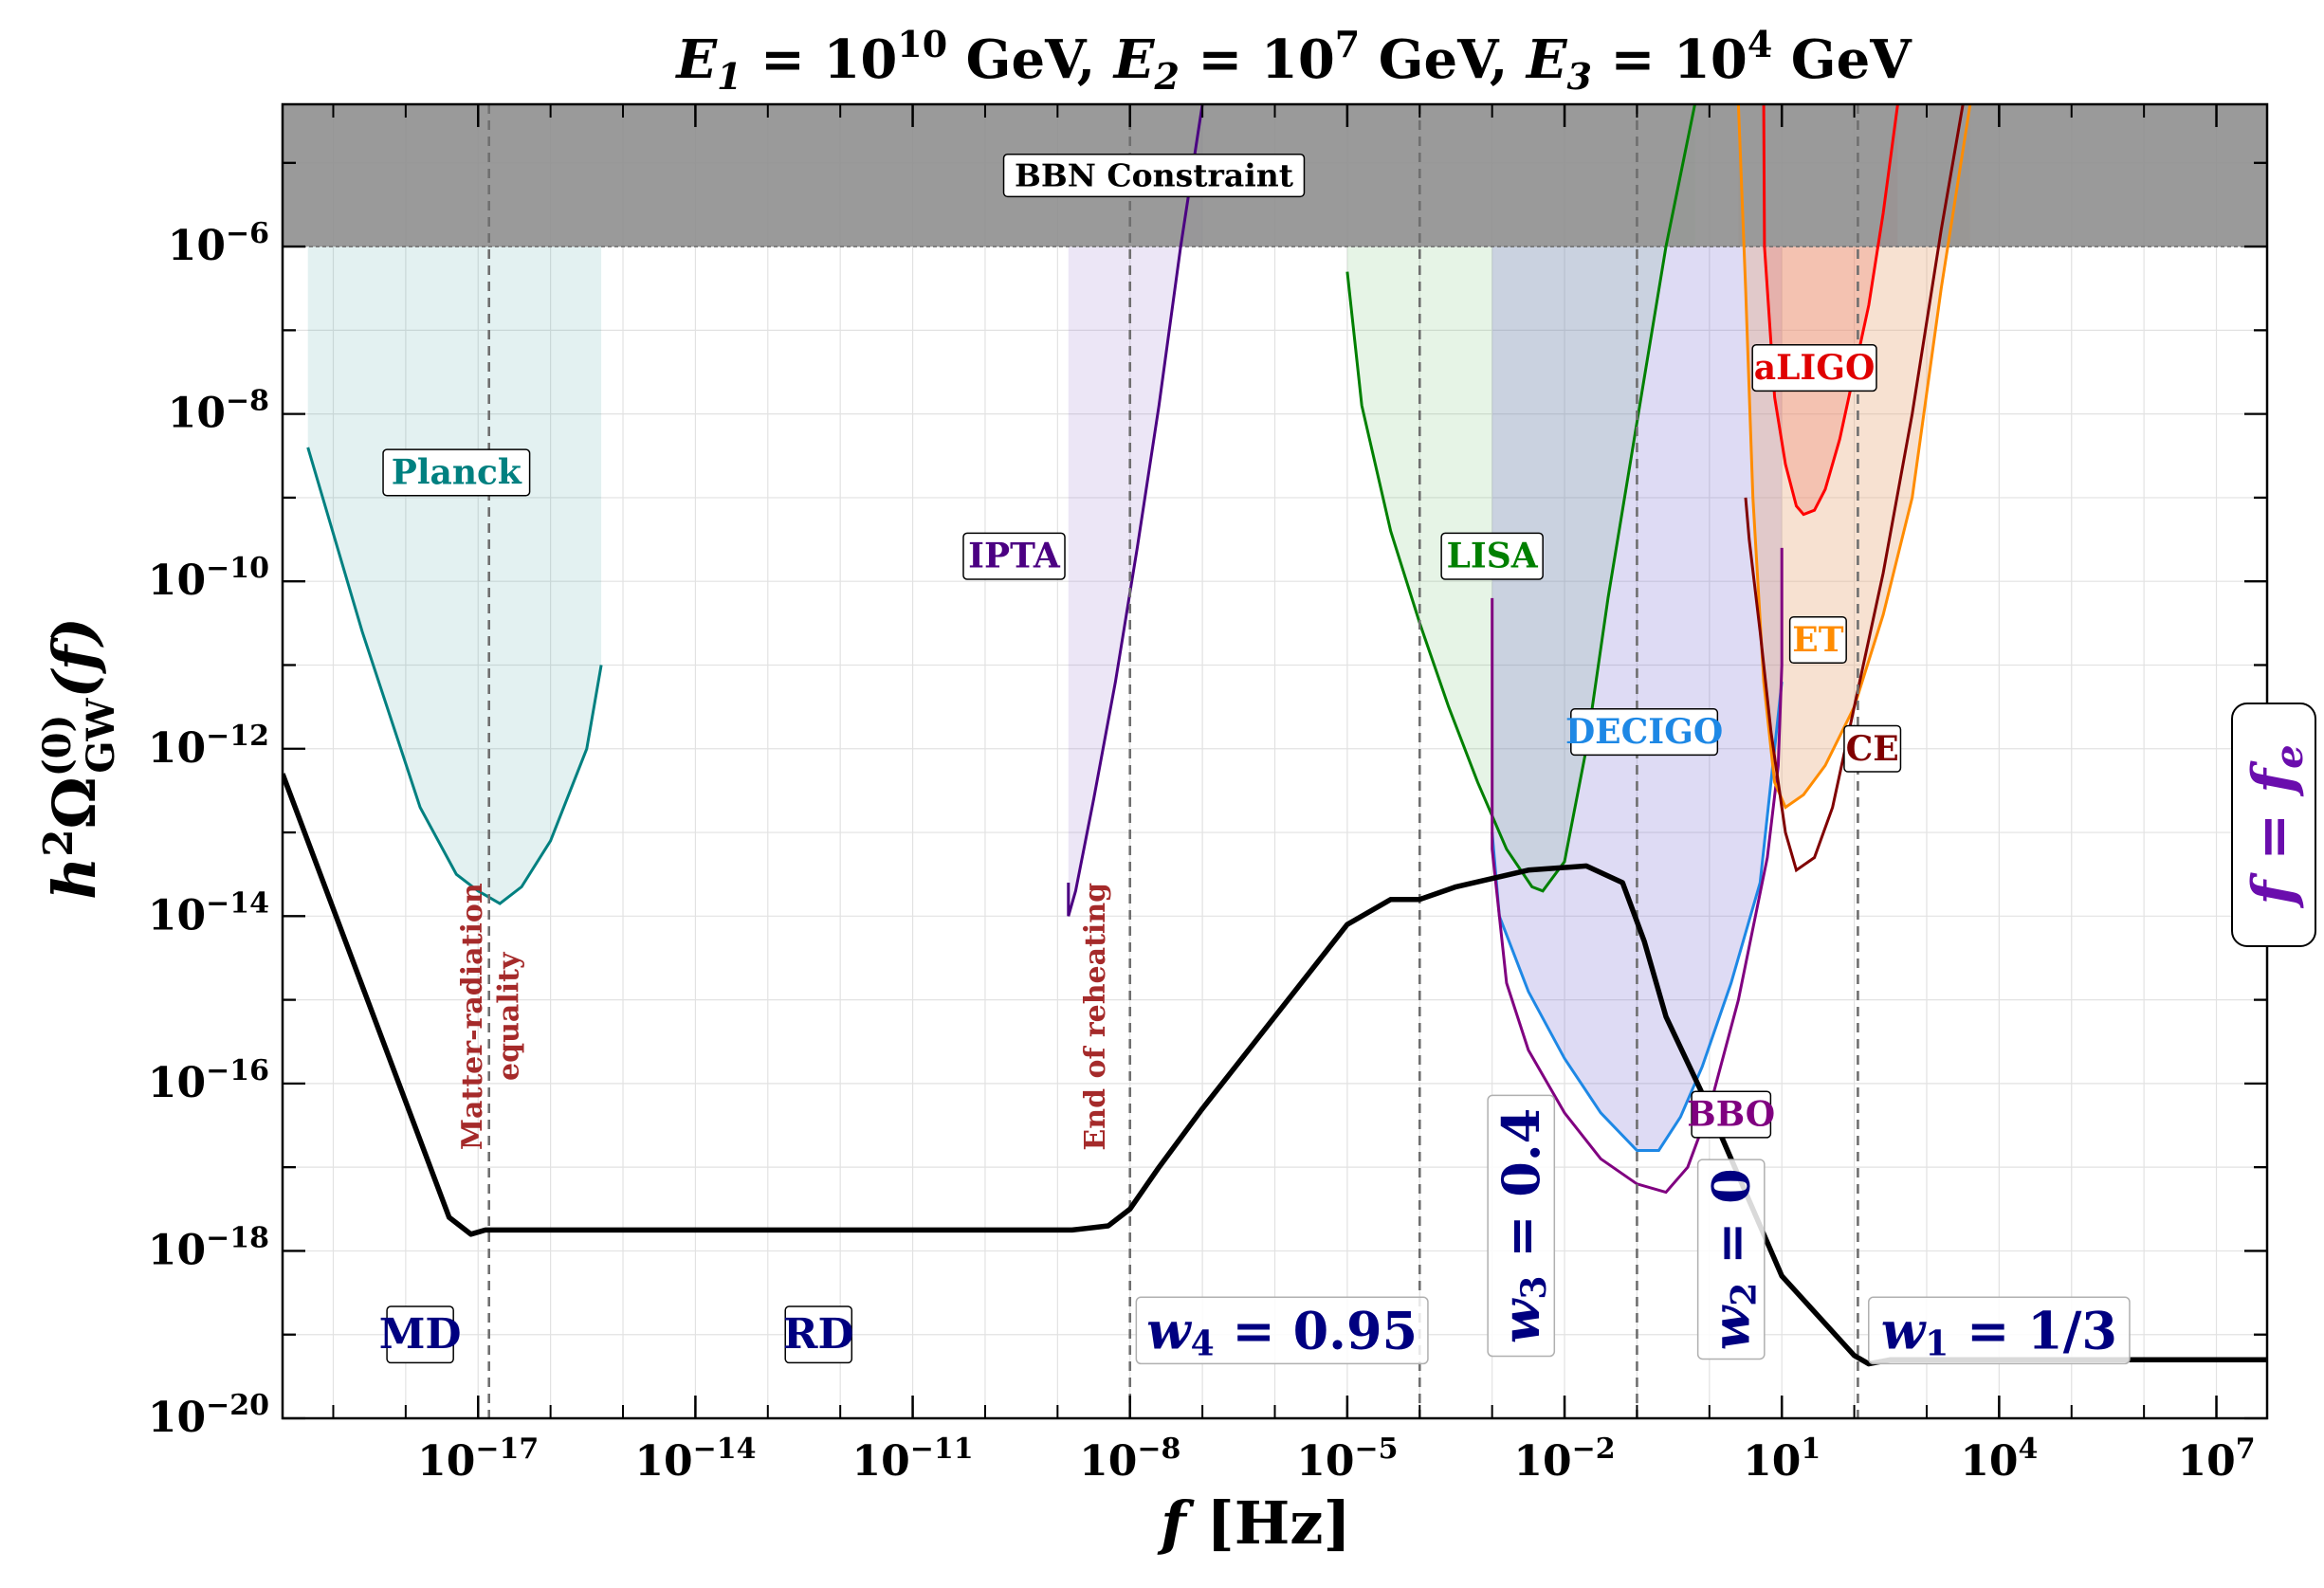  I want to click on eos-label: w4 = 0.95, so click(1282, 1330).